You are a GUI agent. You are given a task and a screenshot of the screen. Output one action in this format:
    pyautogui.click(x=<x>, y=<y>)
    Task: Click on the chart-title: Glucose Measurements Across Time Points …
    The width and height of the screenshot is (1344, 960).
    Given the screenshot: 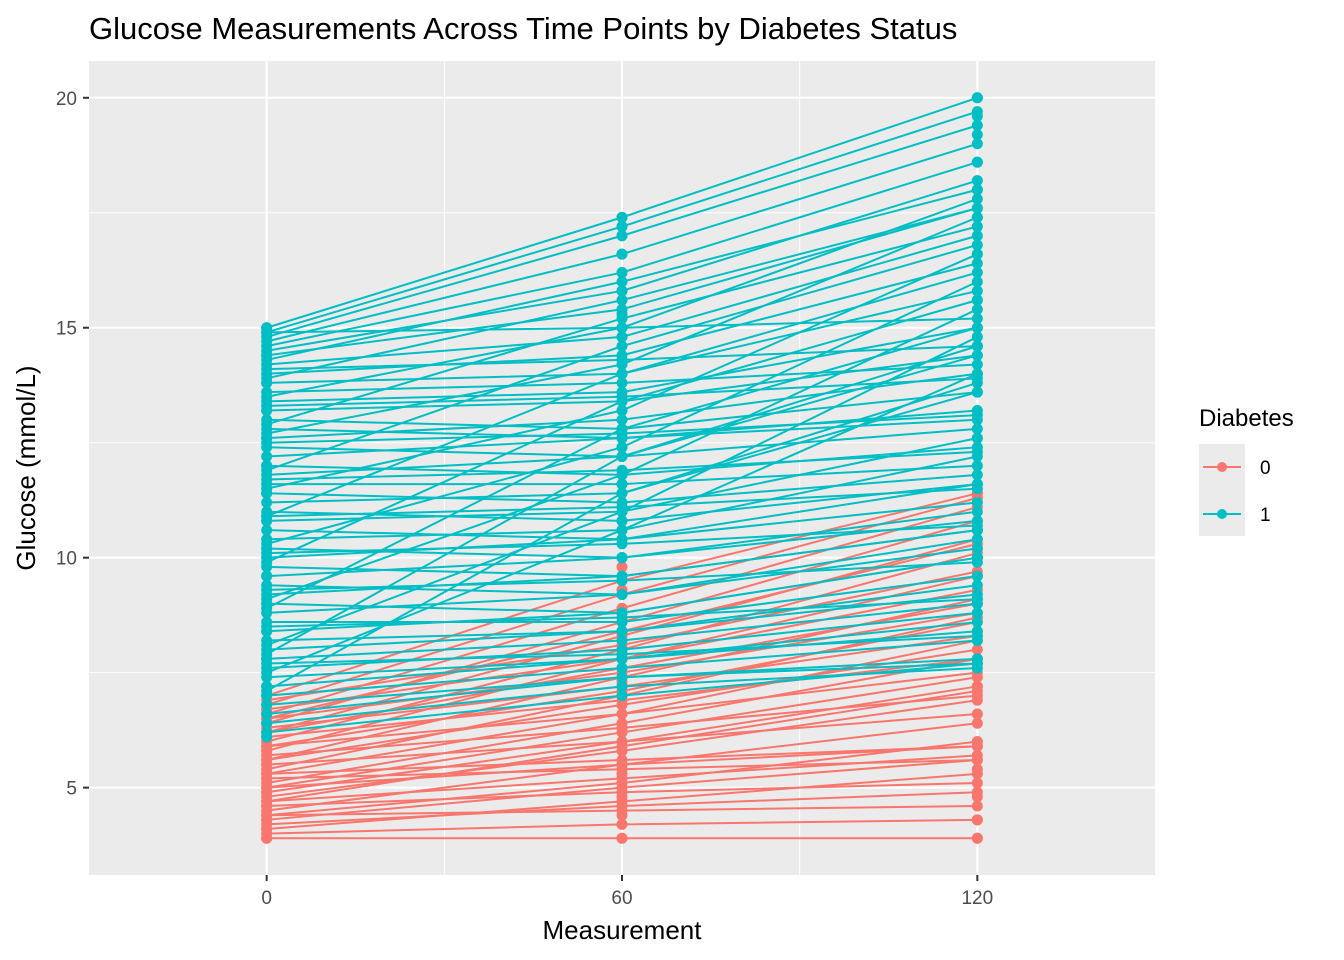 What is the action you would take?
    pyautogui.click(x=523, y=28)
    